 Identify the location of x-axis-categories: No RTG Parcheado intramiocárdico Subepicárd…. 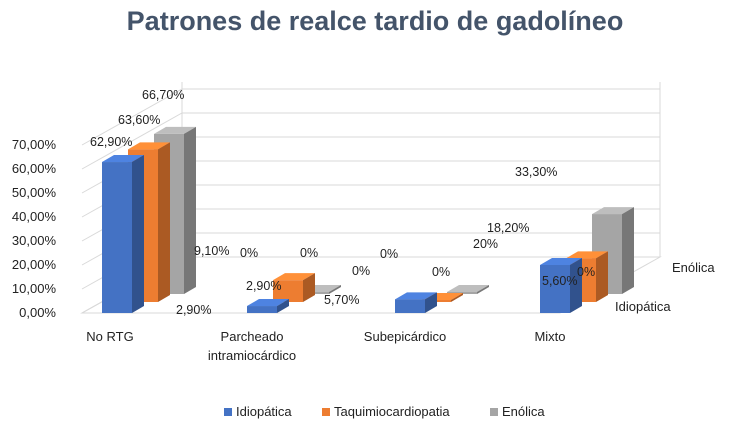
(325, 346).